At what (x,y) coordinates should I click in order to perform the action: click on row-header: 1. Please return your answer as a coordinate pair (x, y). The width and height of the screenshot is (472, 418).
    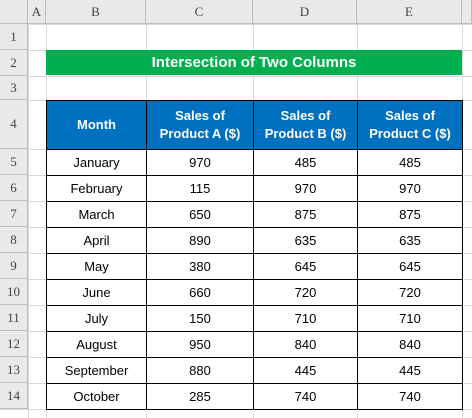
    Looking at the image, I should click on (14, 37).